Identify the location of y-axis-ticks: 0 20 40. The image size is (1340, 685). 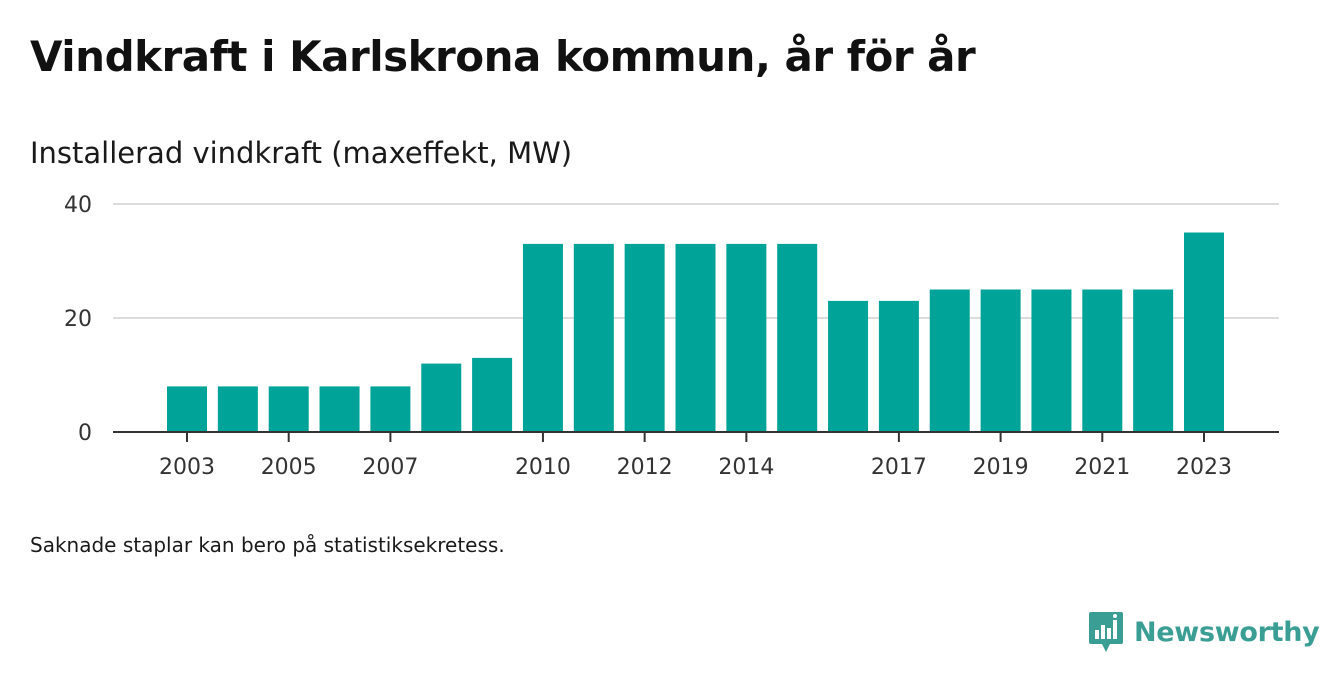
(78, 319).